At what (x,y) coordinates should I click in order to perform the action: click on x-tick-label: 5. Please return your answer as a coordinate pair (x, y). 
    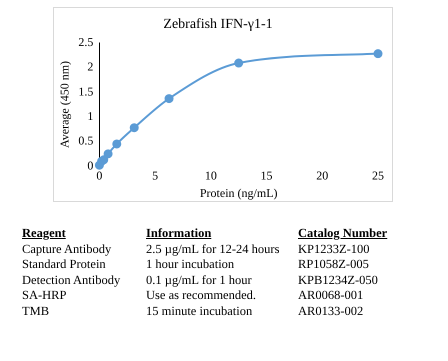
    Looking at the image, I should click on (155, 175).